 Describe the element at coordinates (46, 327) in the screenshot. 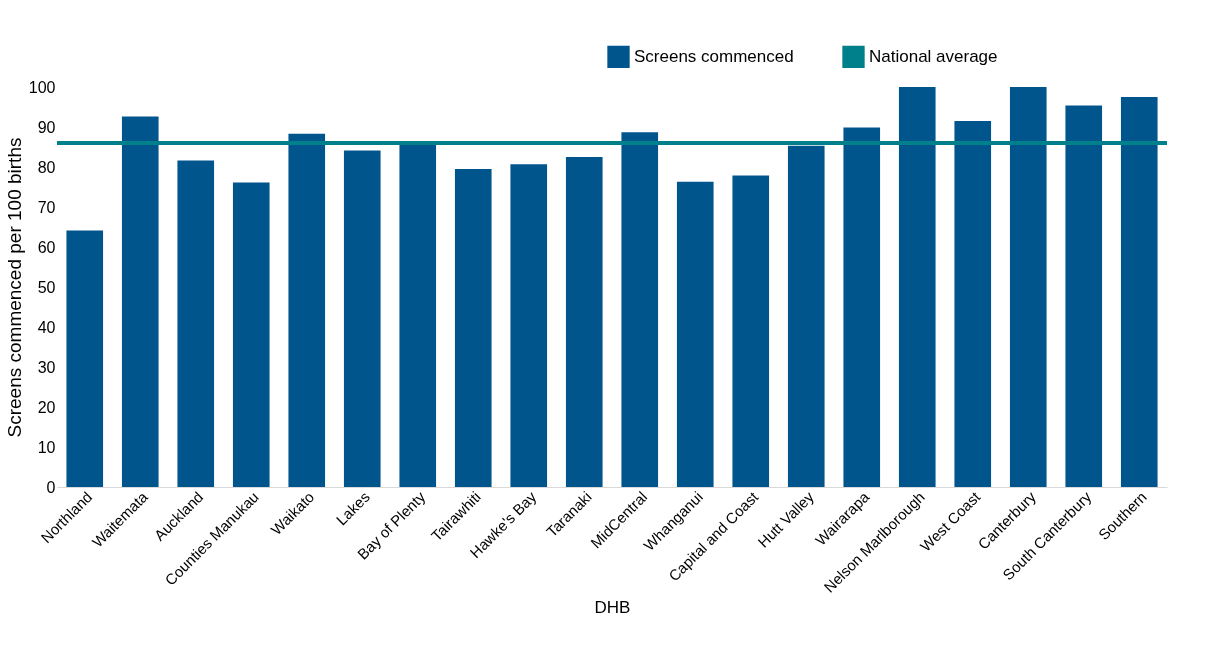

I see `y-tick-label: 40` at that location.